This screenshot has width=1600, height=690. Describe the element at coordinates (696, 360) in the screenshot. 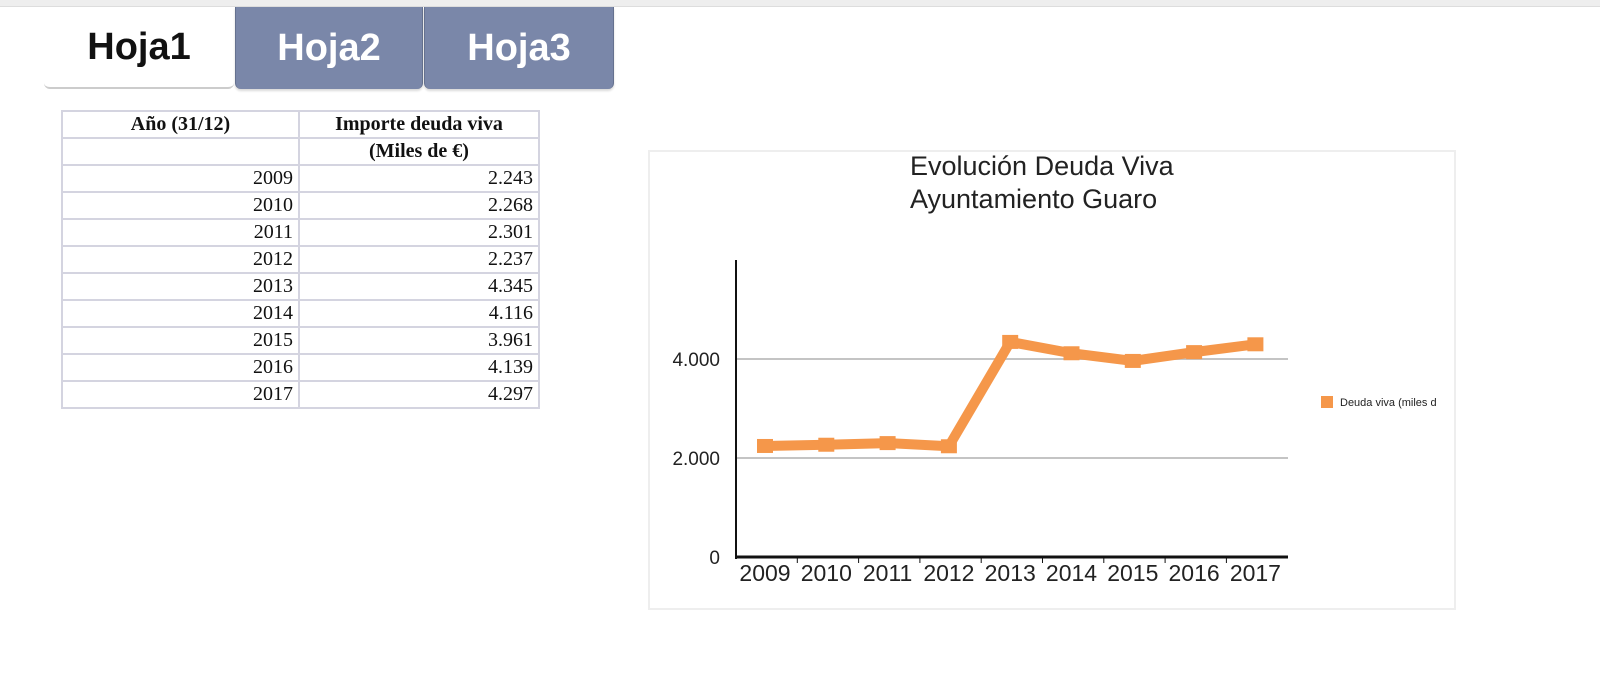

I see `y-tick-label: 4.000` at that location.